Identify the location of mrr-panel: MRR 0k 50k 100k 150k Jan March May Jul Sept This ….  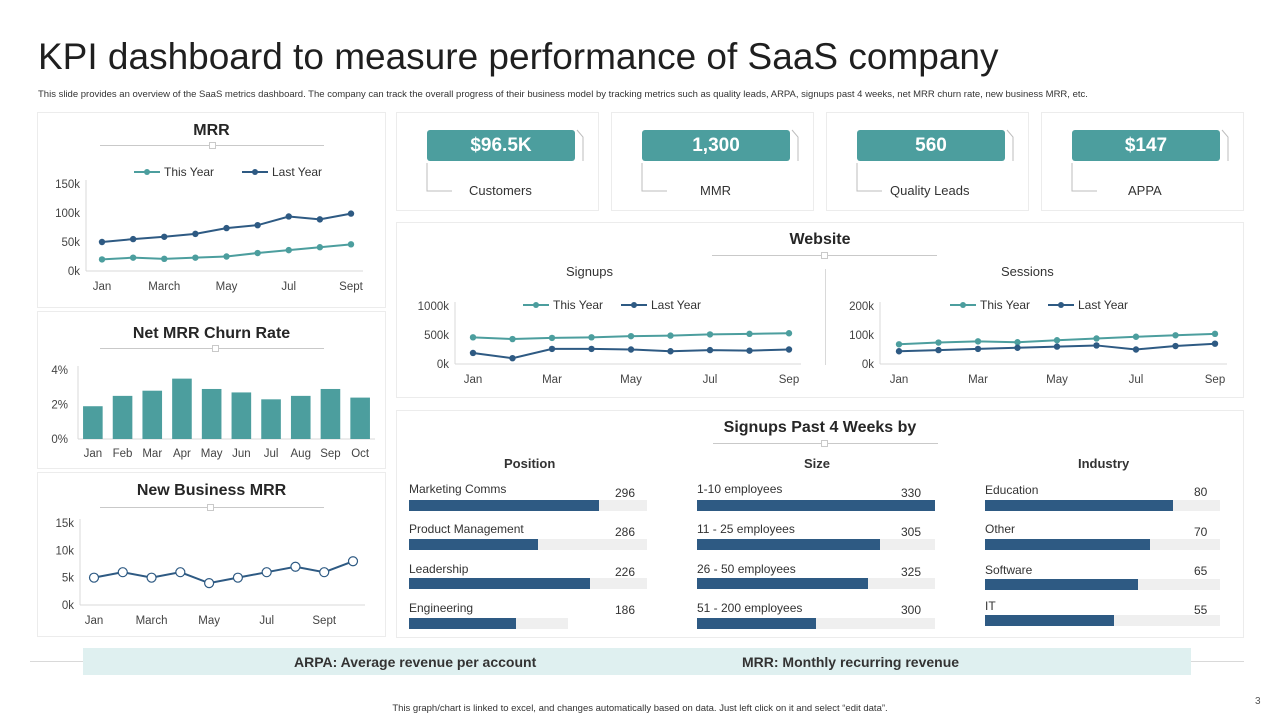
(211, 210).